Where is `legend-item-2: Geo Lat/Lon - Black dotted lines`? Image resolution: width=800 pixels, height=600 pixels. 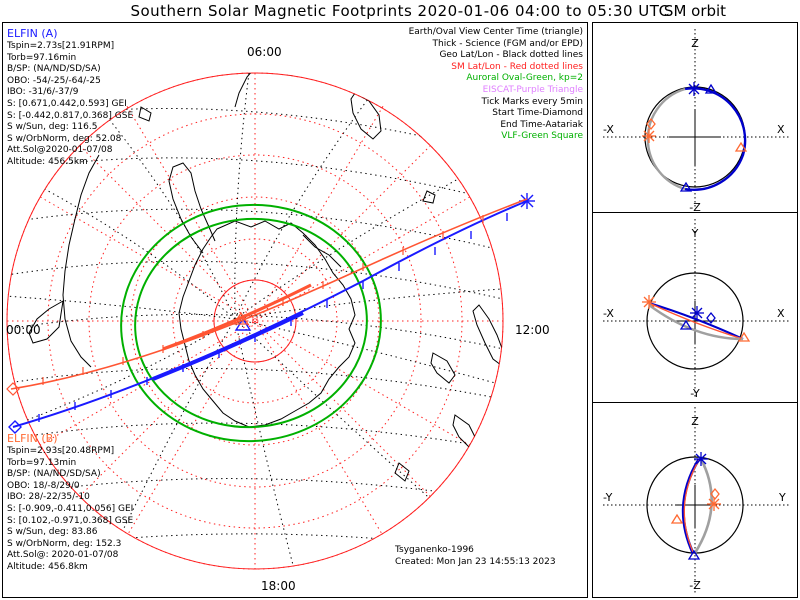
legend-item-2: Geo Lat/Lon - Black dotted lines is located at coordinates (511, 55).